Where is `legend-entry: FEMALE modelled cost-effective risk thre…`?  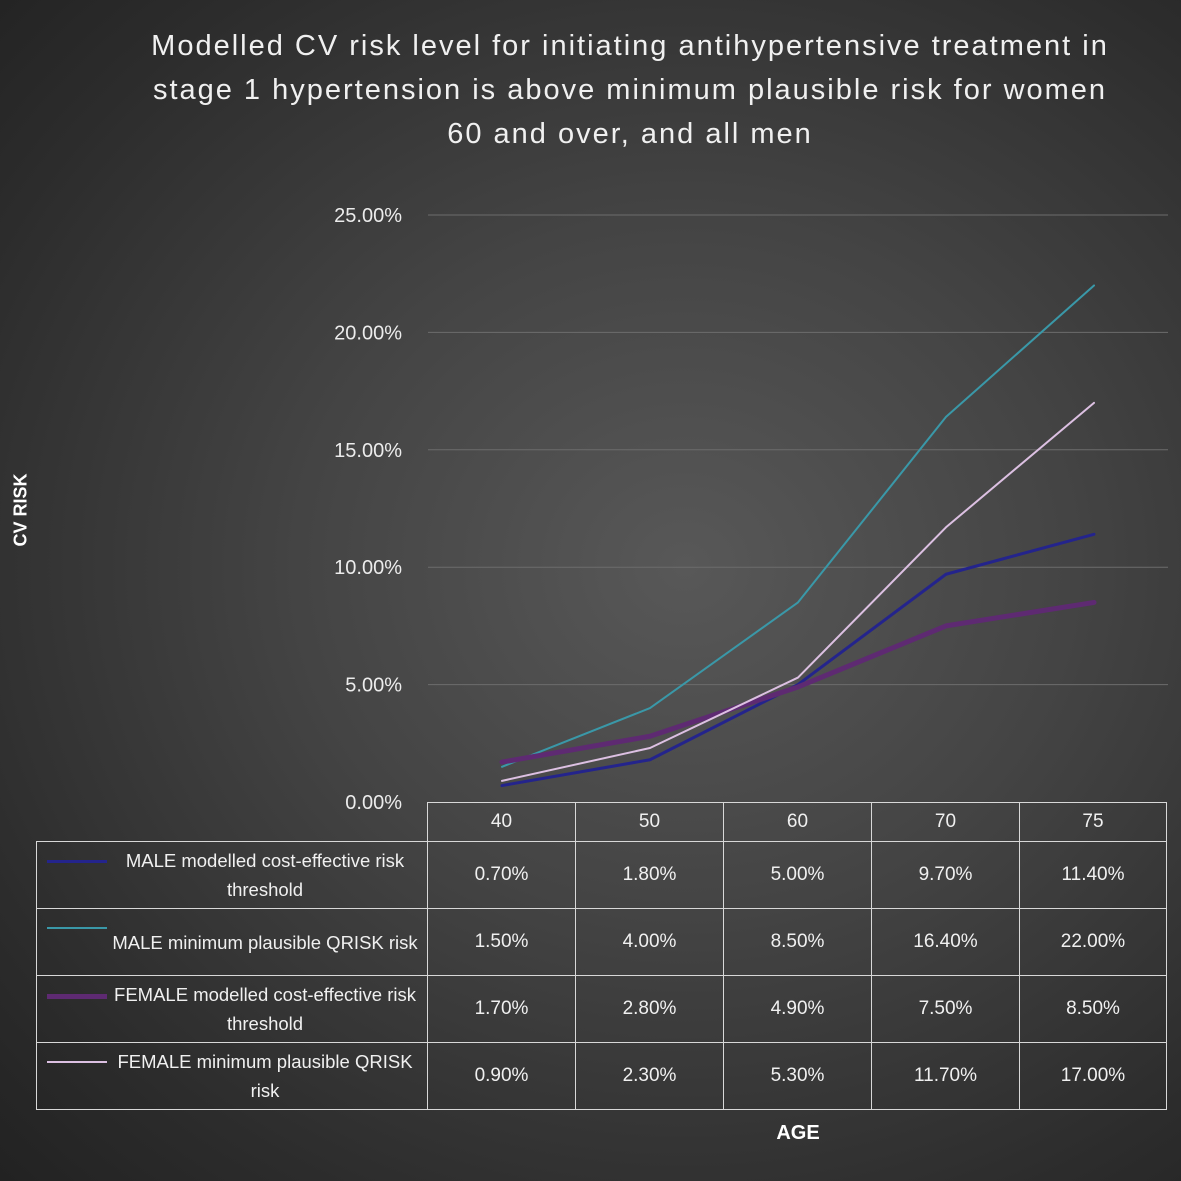
legend-entry: FEMALE modelled cost-effective risk thre… is located at coordinates (232, 1009).